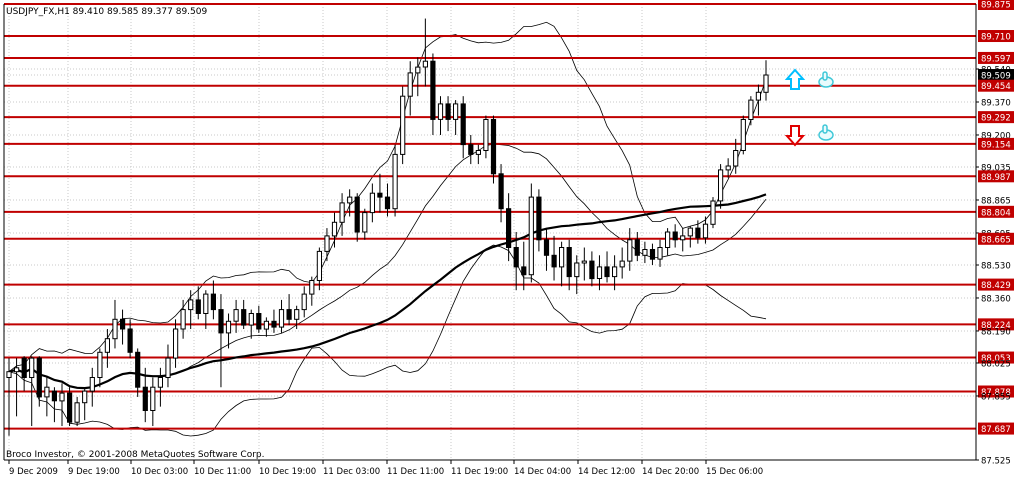  Describe the element at coordinates (996, 178) in the screenshot. I see `level-price-label: 88.987` at that location.